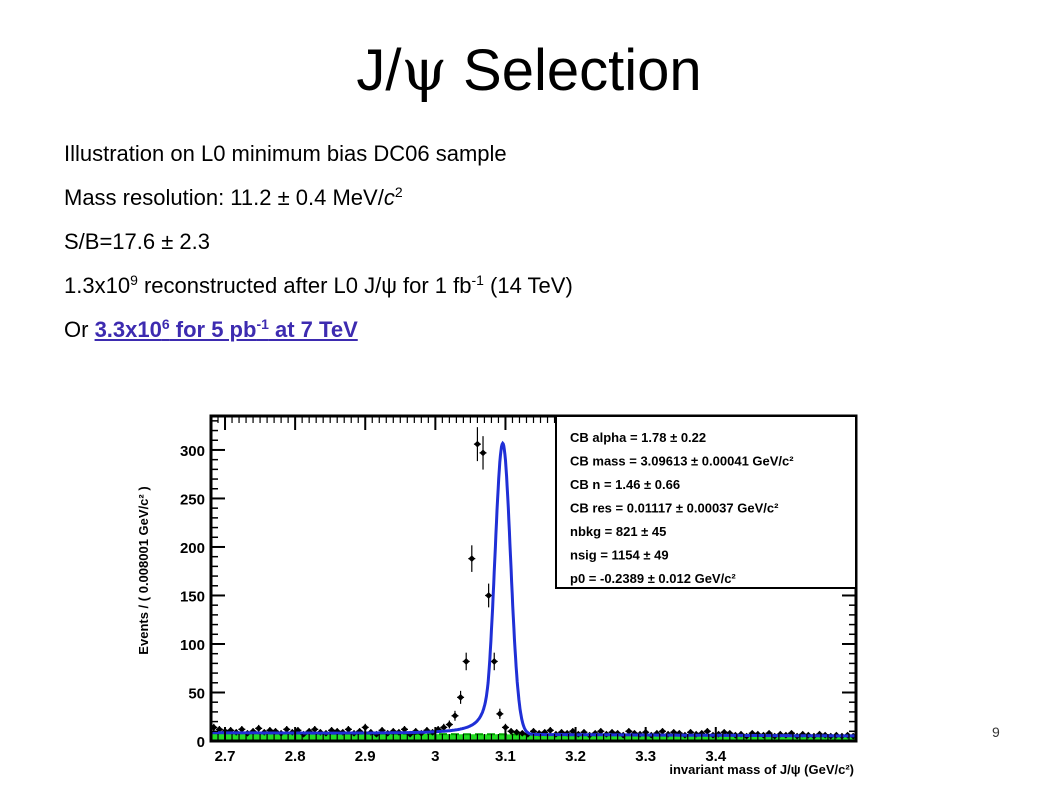  What do you see at coordinates (196, 693) in the screenshot?
I see `y-tick-label: 50` at bounding box center [196, 693].